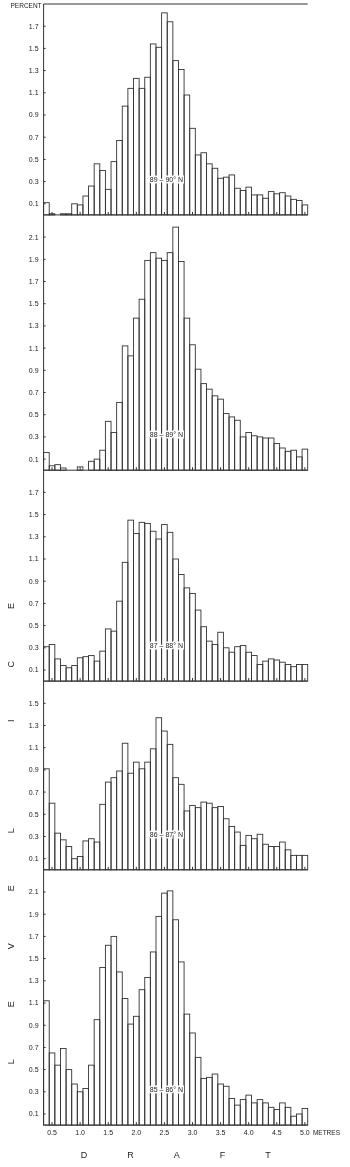  Describe the element at coordinates (195, 1155) in the screenshot. I see `x-axis-title: DRAFT` at that location.